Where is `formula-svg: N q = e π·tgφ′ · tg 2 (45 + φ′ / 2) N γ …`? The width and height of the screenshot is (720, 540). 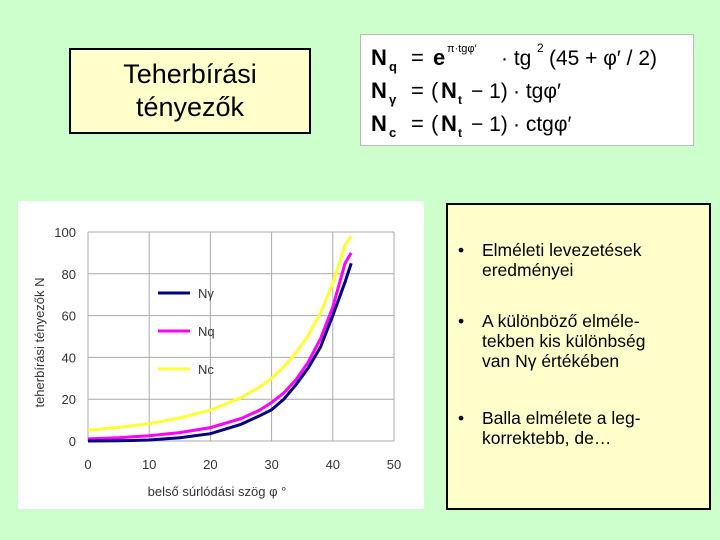 formula-svg: N q = e π·tgφ′ · tg 2 (45 + φ′ / 2) N γ … is located at coordinates (514, 90).